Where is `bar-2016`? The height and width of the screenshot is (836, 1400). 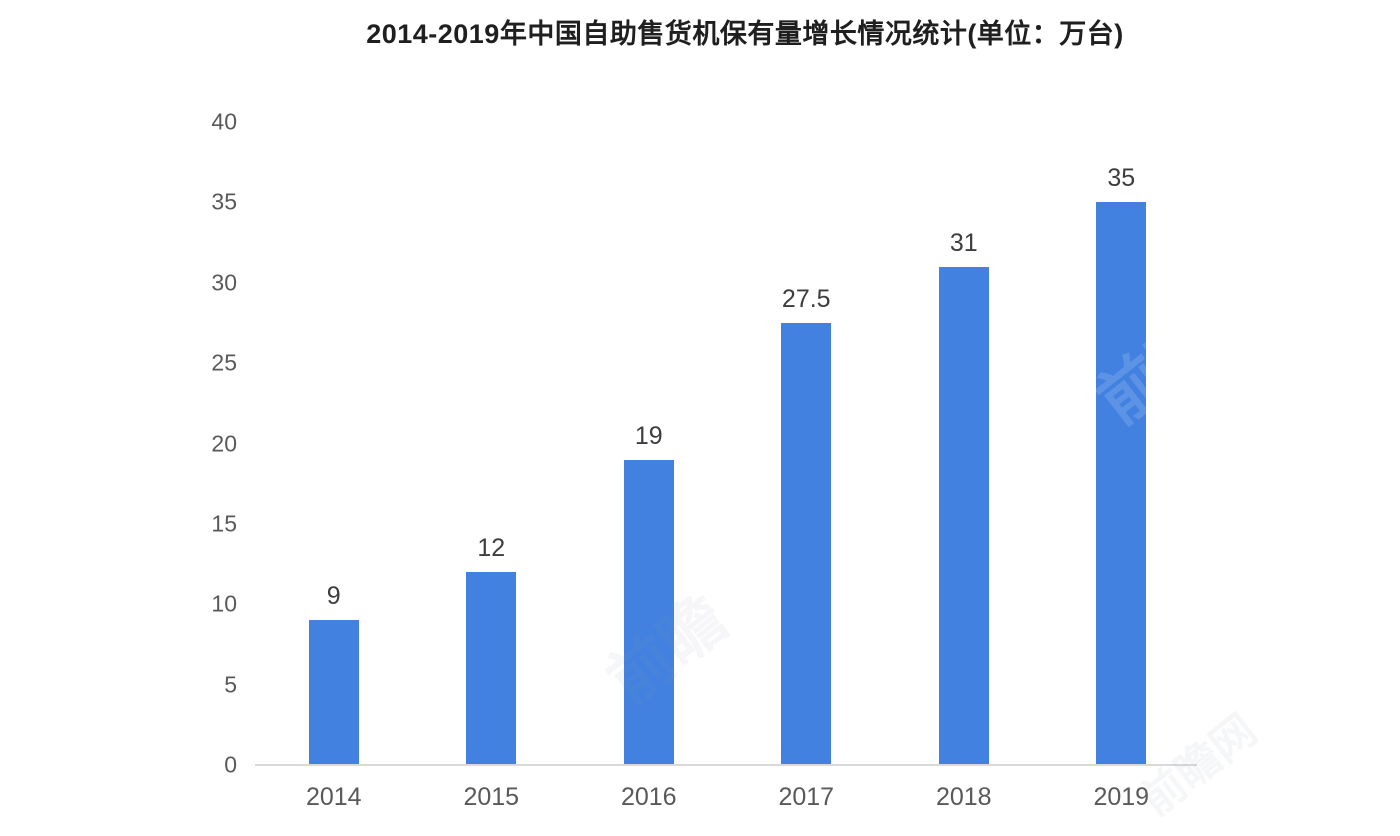
bar-2016 is located at coordinates (648, 612).